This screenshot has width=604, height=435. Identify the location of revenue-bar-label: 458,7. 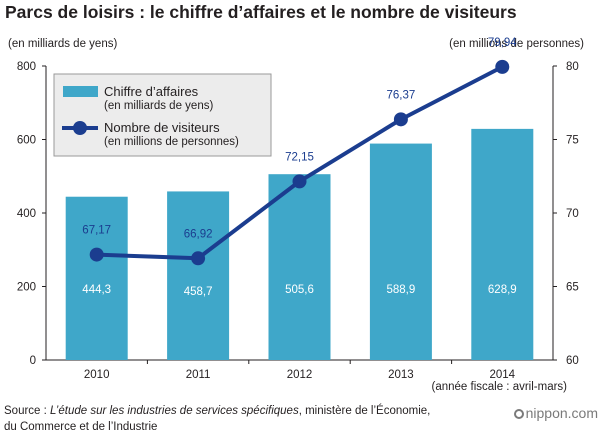
(198, 292).